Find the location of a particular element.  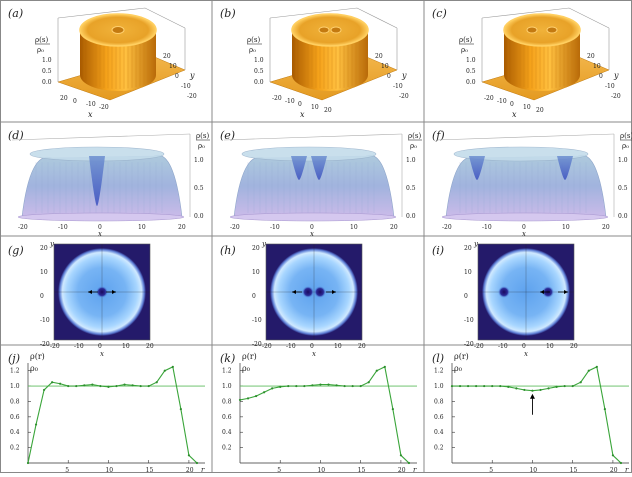

map-frame is located at coordinates (314, 292).